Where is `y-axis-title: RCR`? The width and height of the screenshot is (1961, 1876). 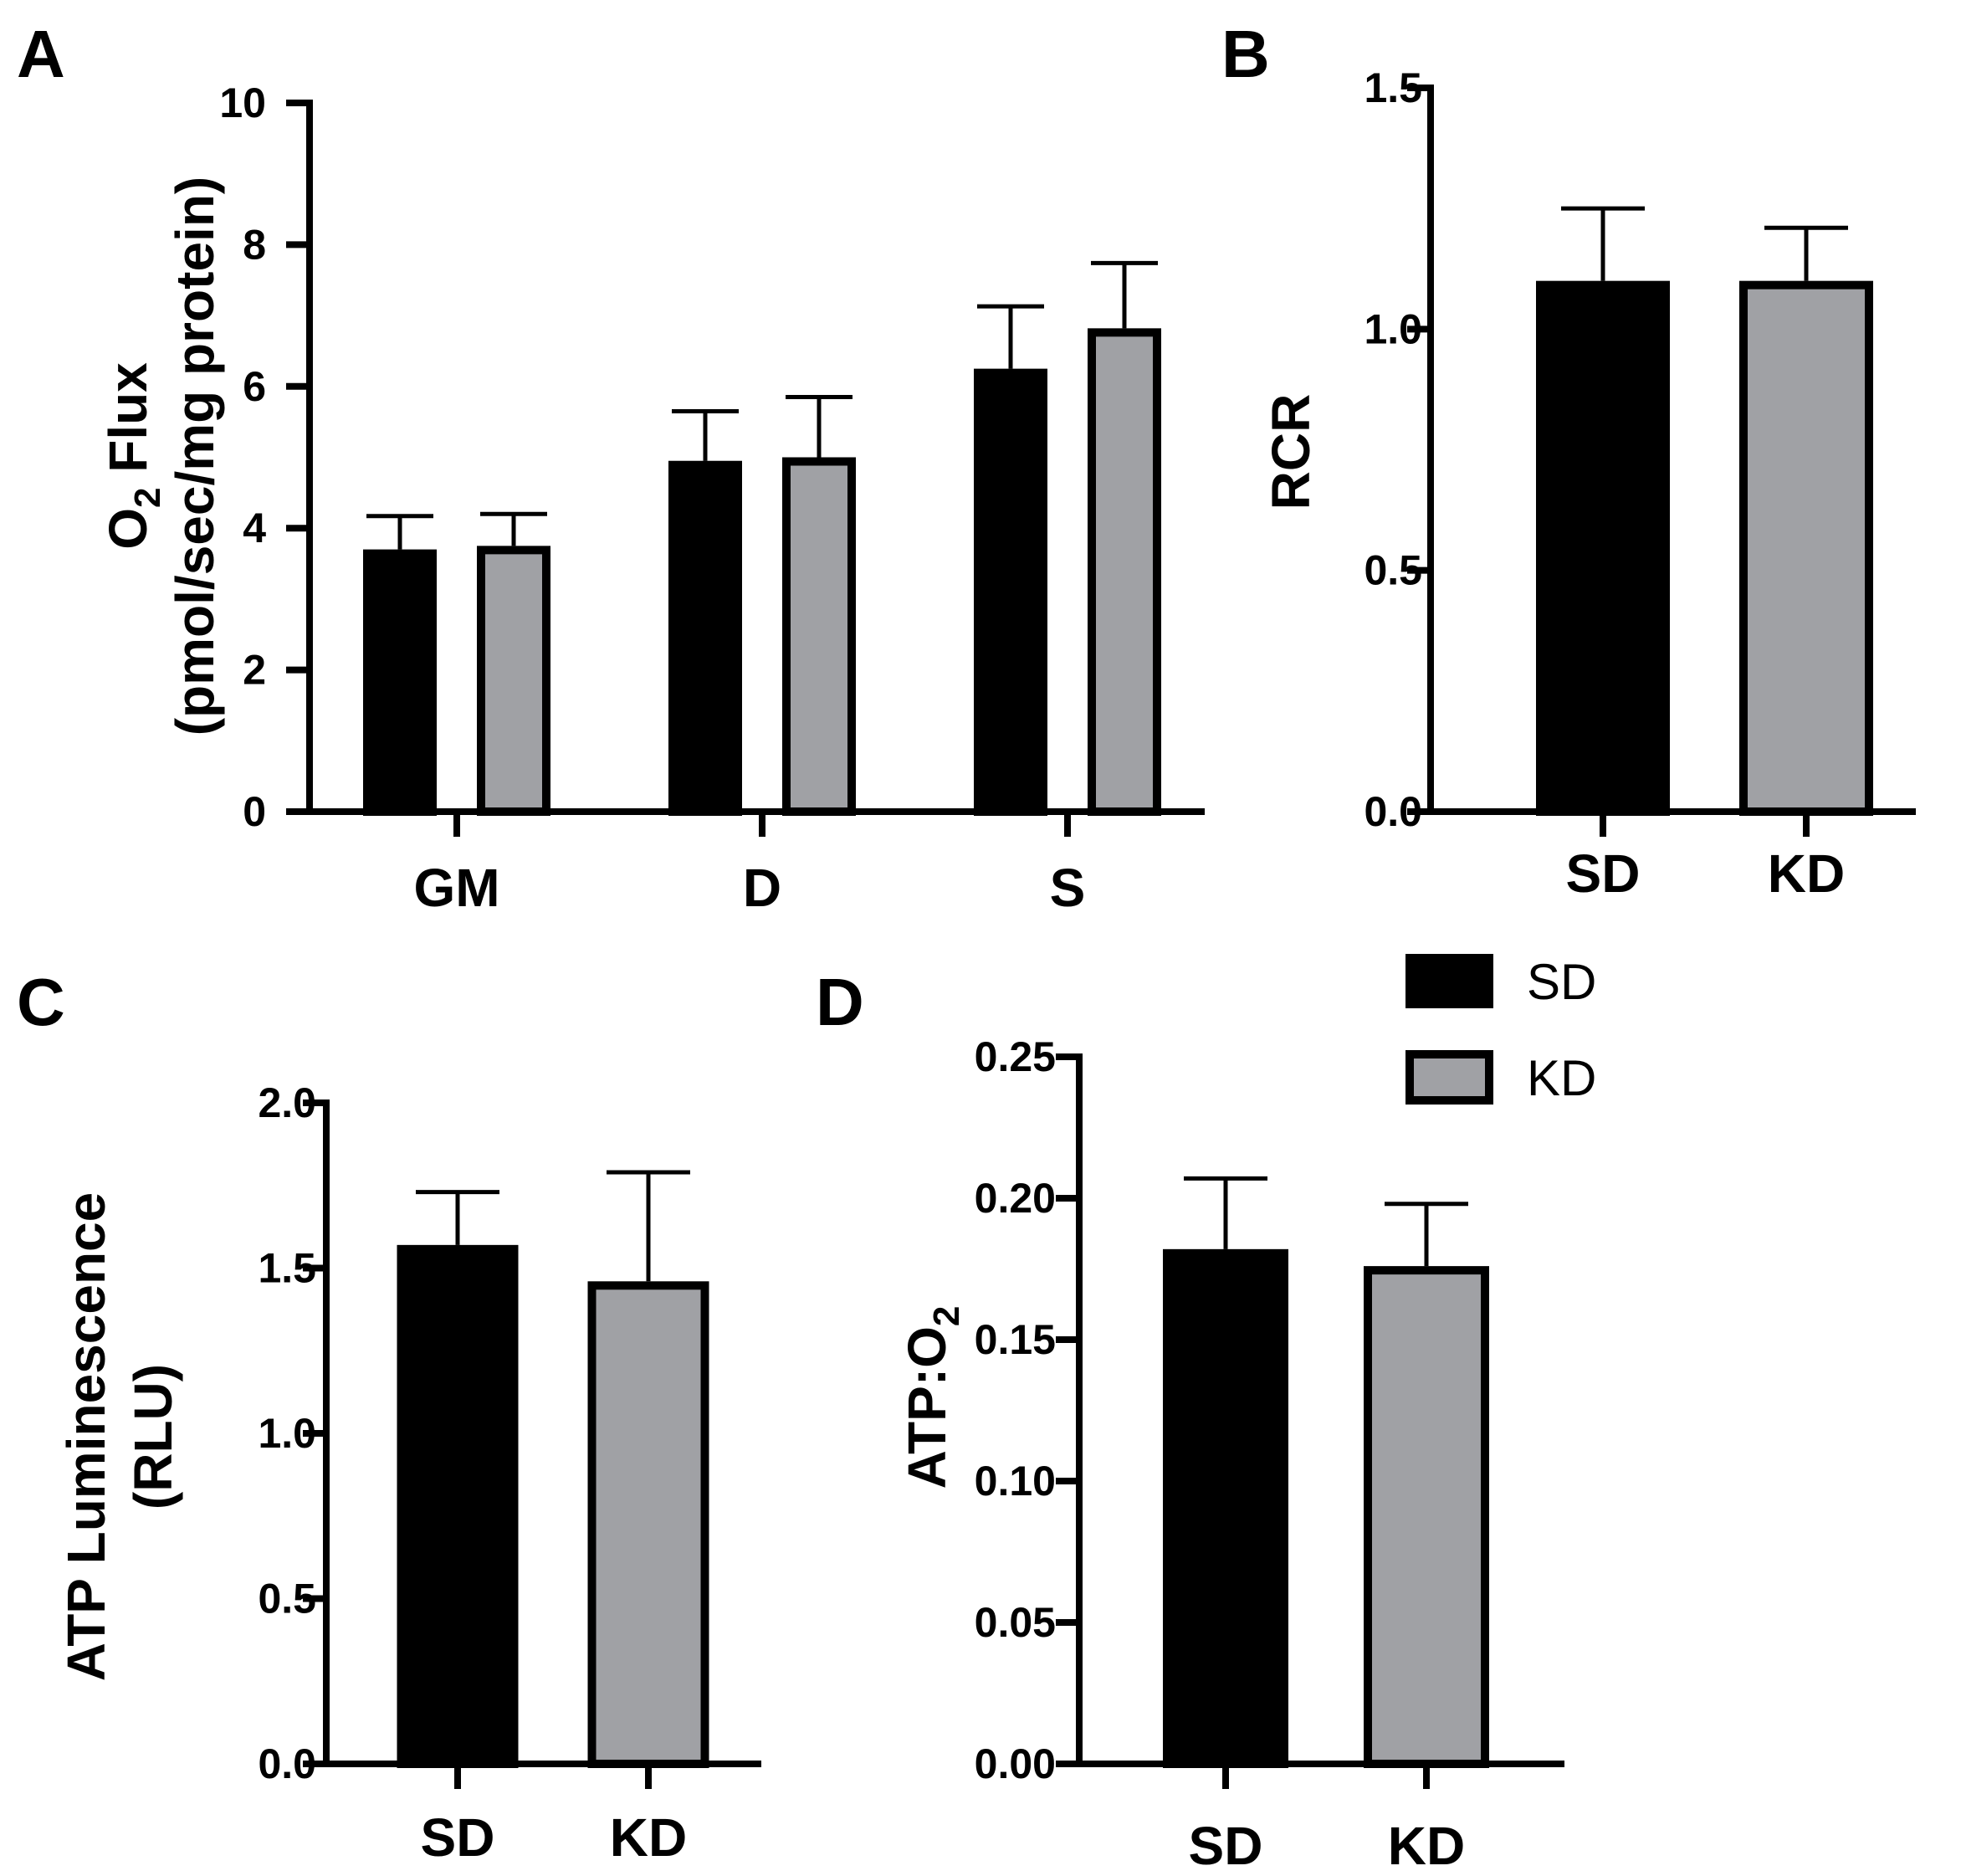
y-axis-title: RCR is located at coordinates (1291, 452).